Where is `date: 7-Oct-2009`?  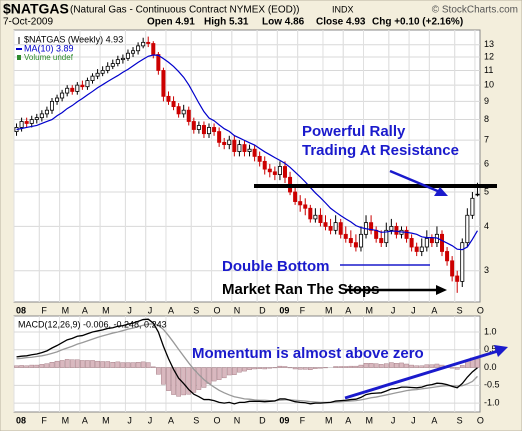
date: 7-Oct-2009 is located at coordinates (28, 22).